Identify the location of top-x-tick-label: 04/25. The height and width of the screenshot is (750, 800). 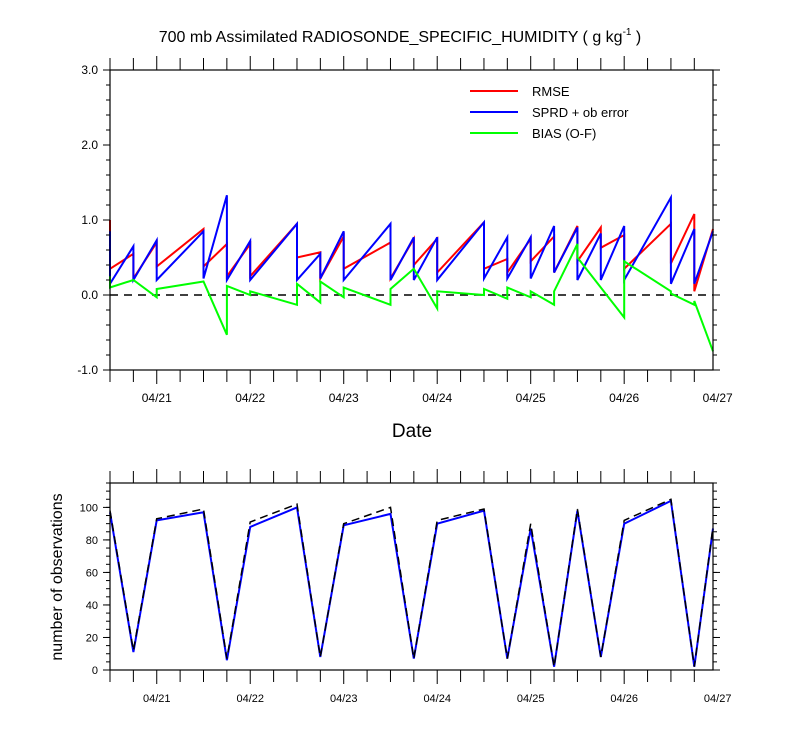
(531, 398).